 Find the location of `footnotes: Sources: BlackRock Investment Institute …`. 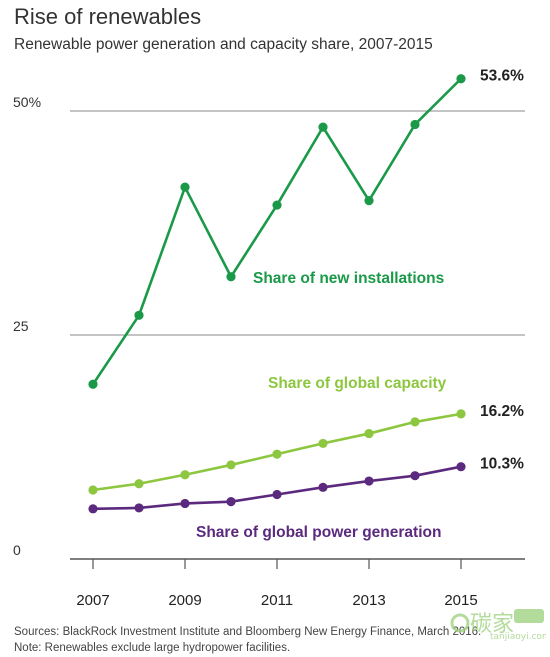

footnotes: Sources: BlackRock Investment Institute … is located at coordinates (247, 640).